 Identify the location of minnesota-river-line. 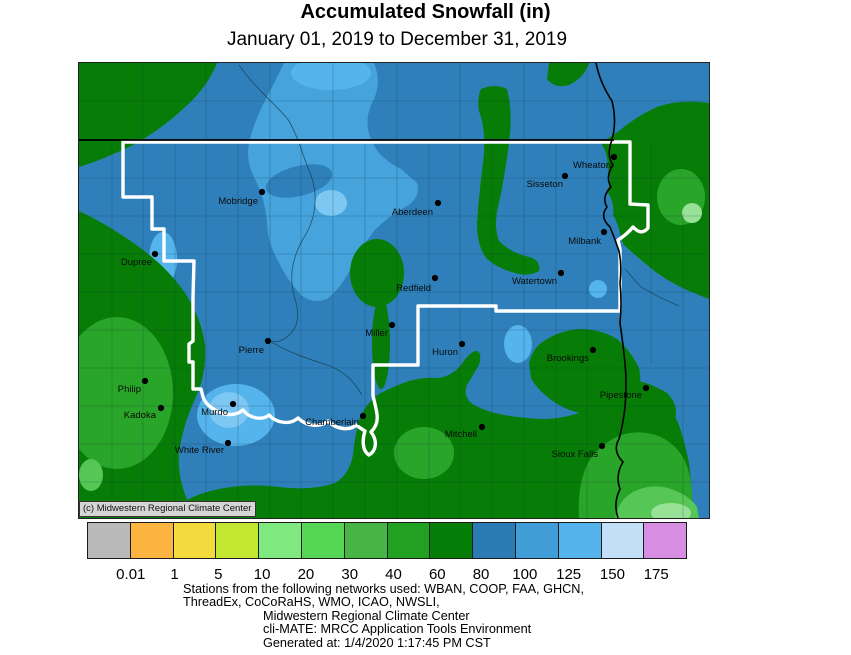
(652, 287).